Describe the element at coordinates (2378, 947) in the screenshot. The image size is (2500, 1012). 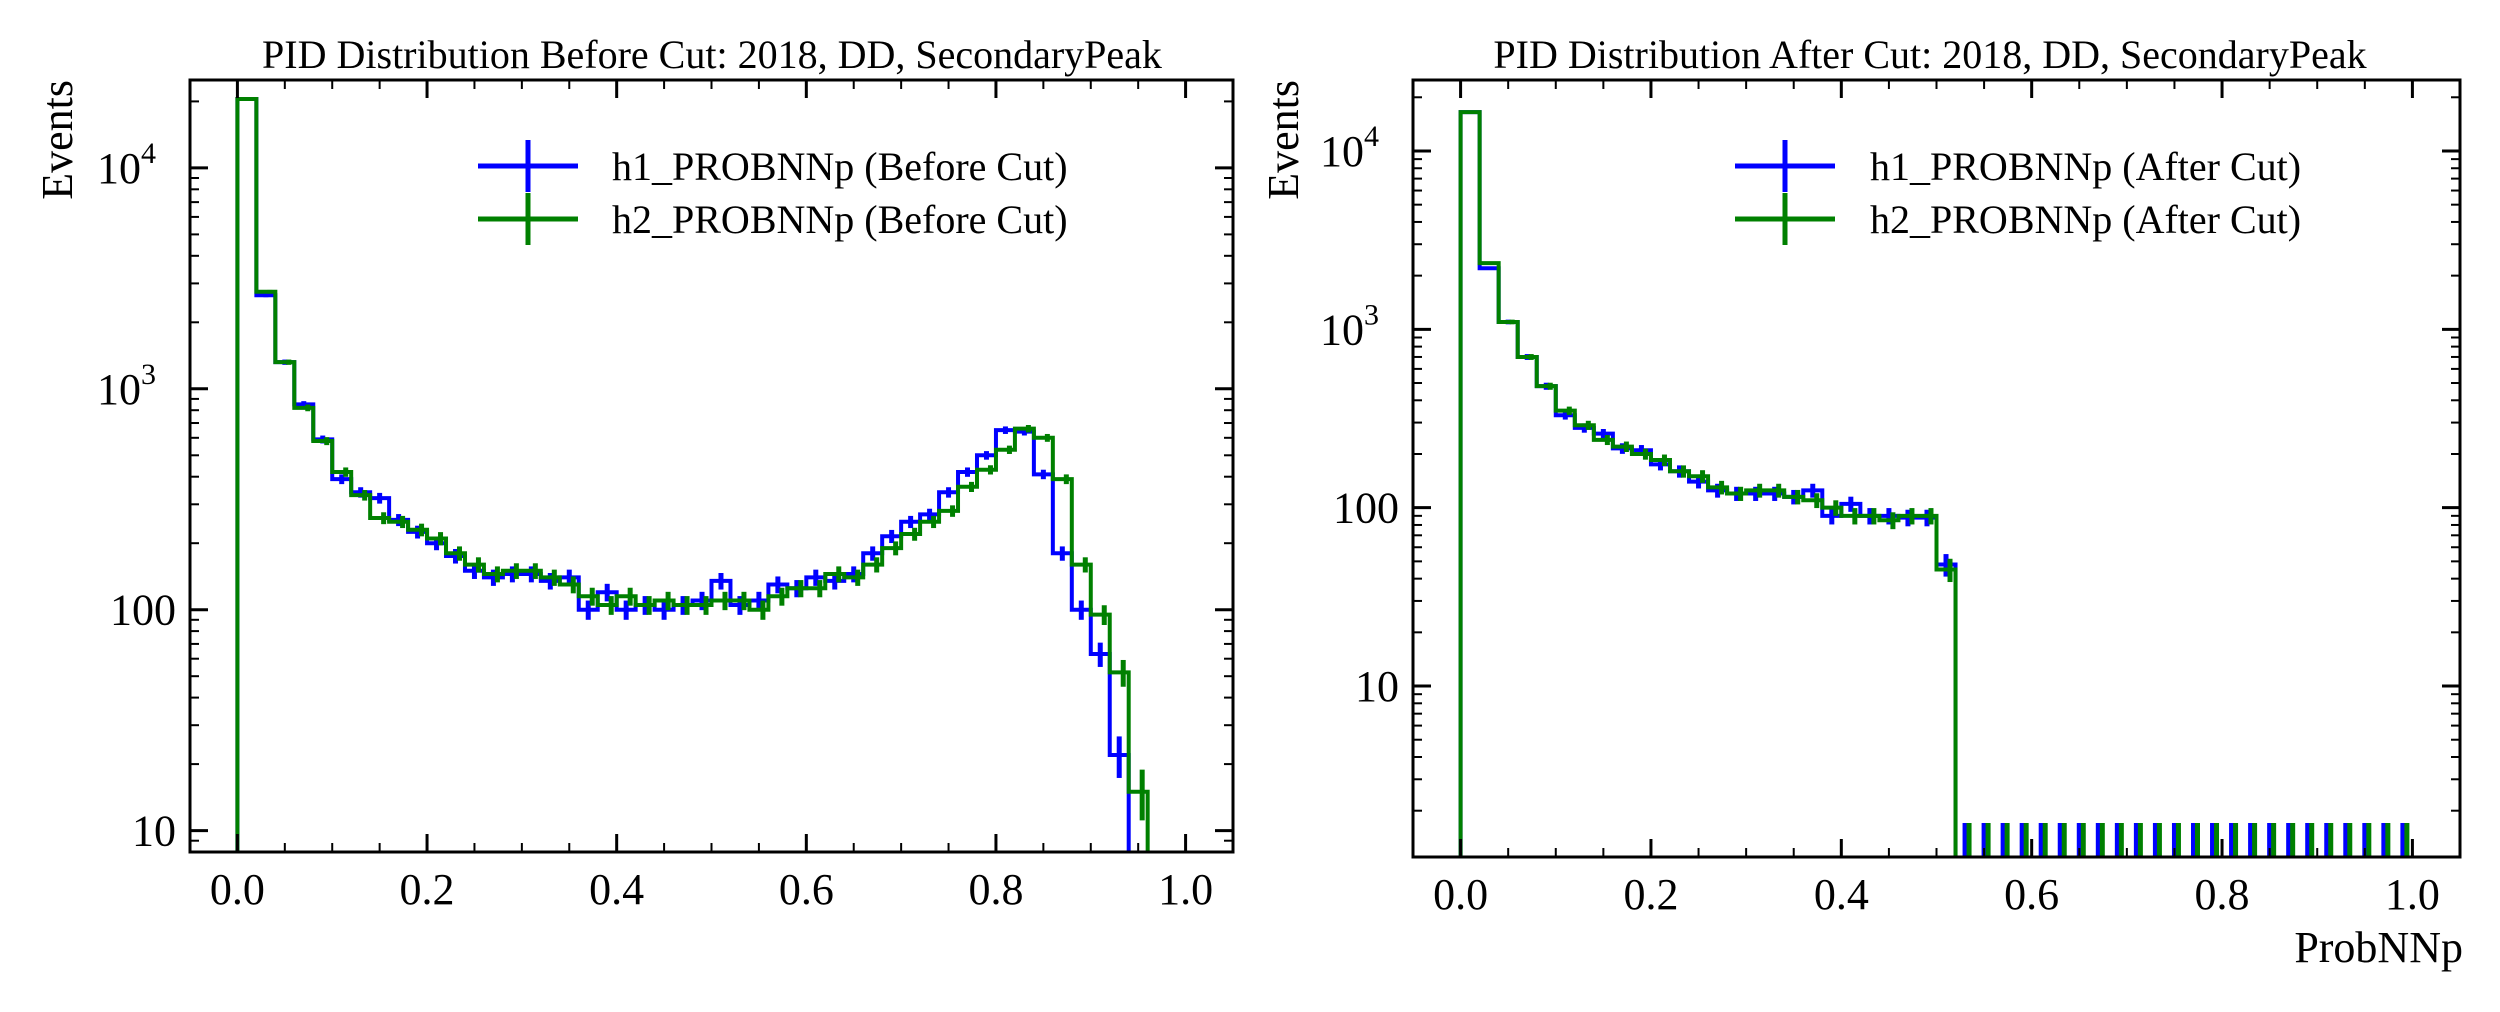
I see `x-axis-label: ProbNNp` at that location.